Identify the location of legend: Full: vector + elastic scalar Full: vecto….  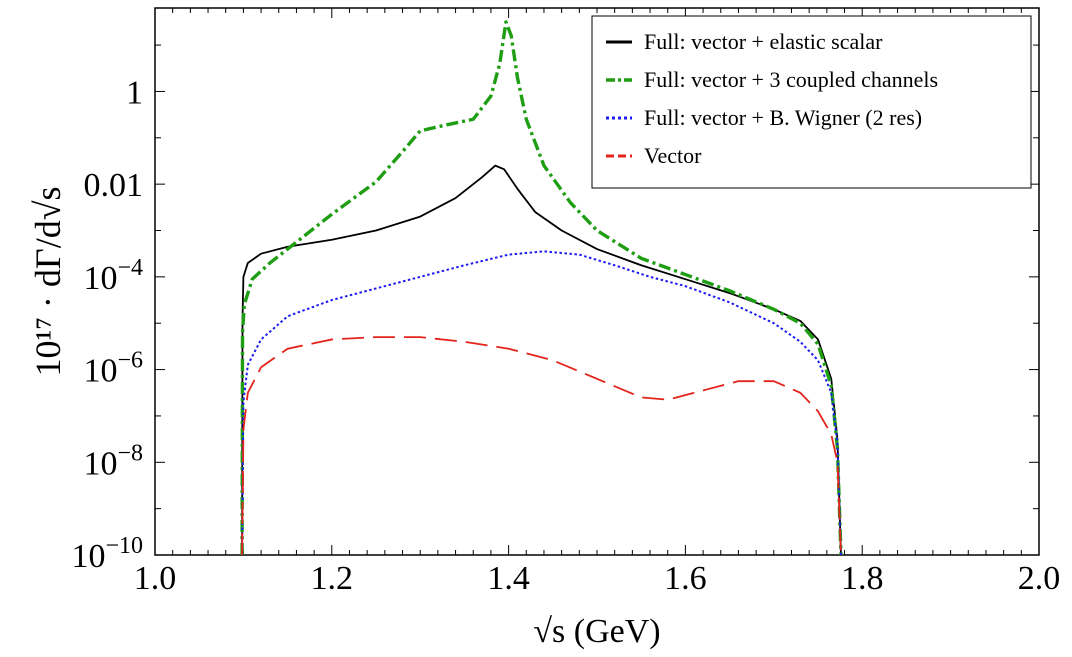
(811, 102).